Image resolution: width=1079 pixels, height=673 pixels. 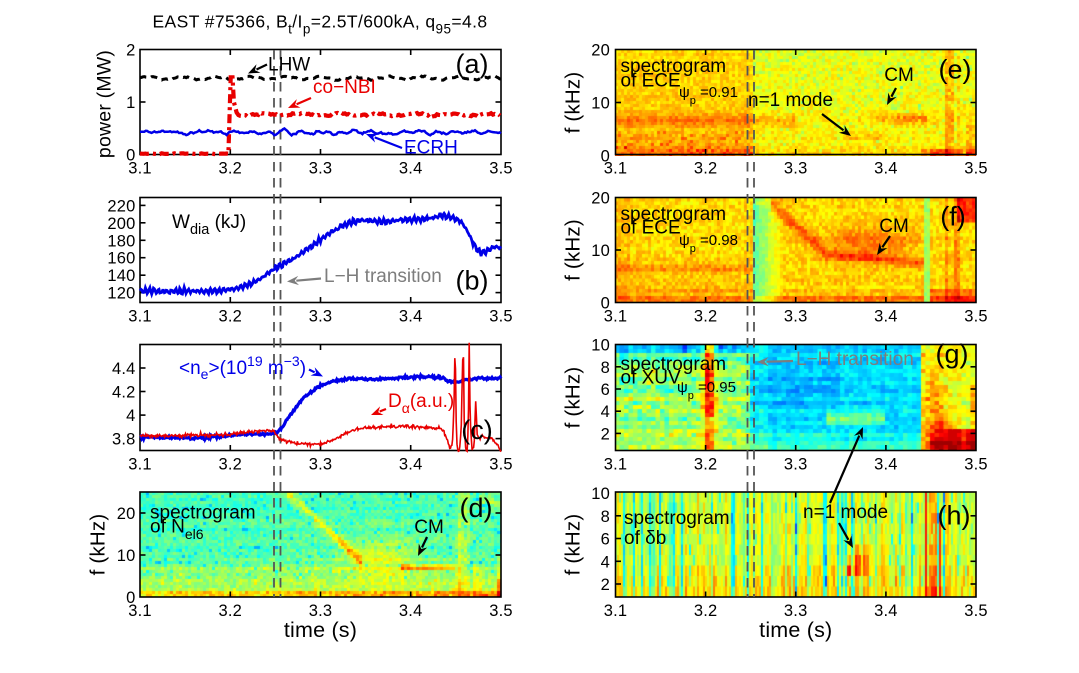 I want to click on svg-text: (e), so click(x=955, y=70).